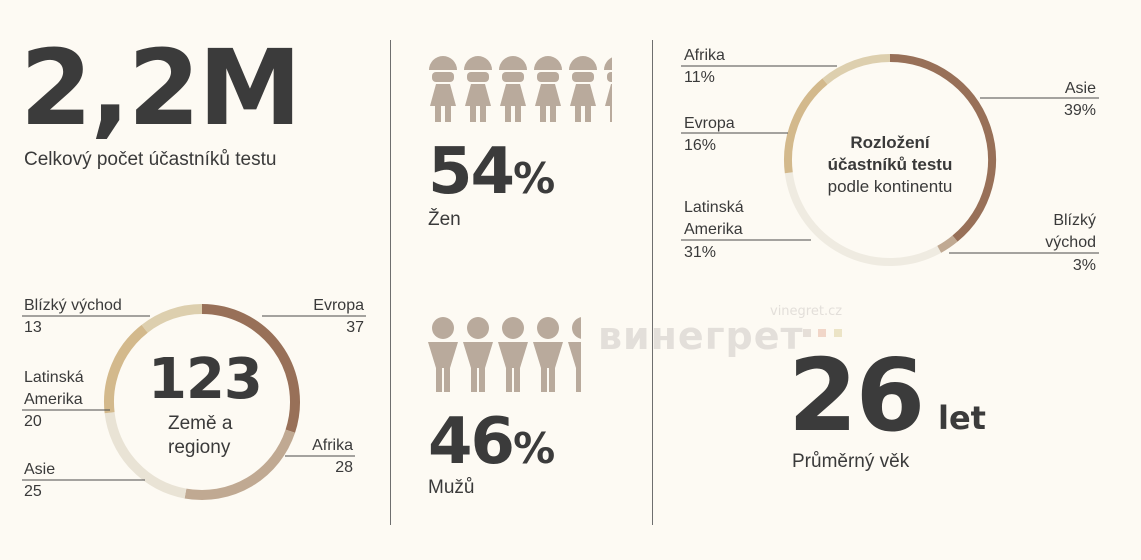  I want to click on age-label: Průměrný věk, so click(851, 461).